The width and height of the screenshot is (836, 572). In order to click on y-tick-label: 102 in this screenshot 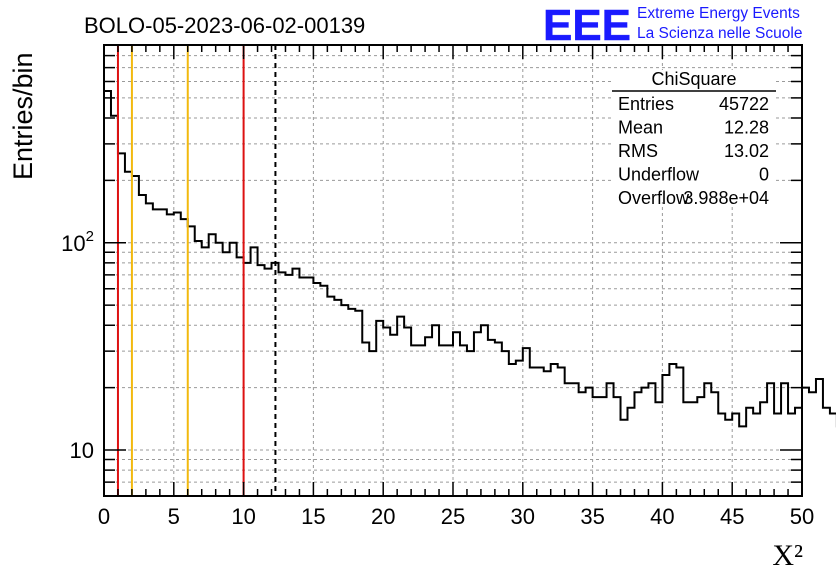, I will do `click(77, 242)`.